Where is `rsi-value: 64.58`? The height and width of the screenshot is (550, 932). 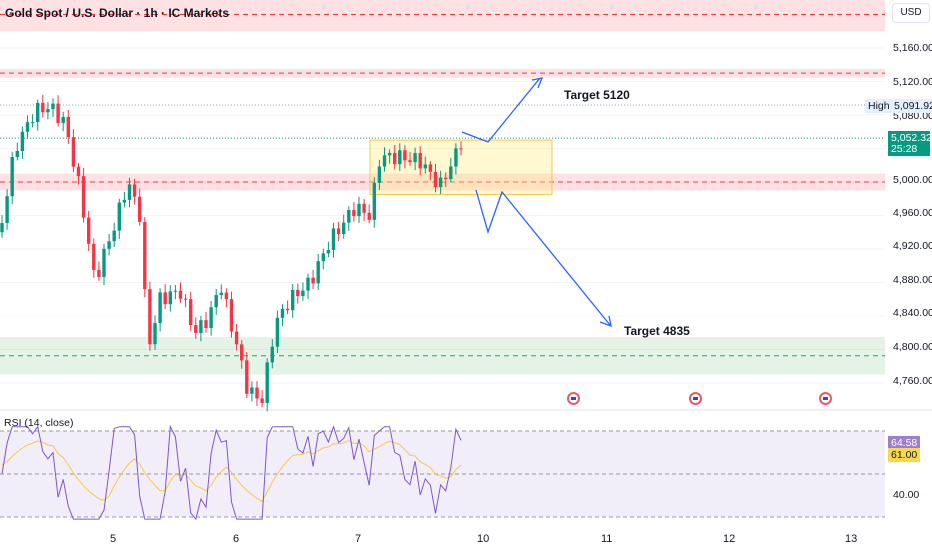
rsi-value: 64.58 is located at coordinates (904, 443).